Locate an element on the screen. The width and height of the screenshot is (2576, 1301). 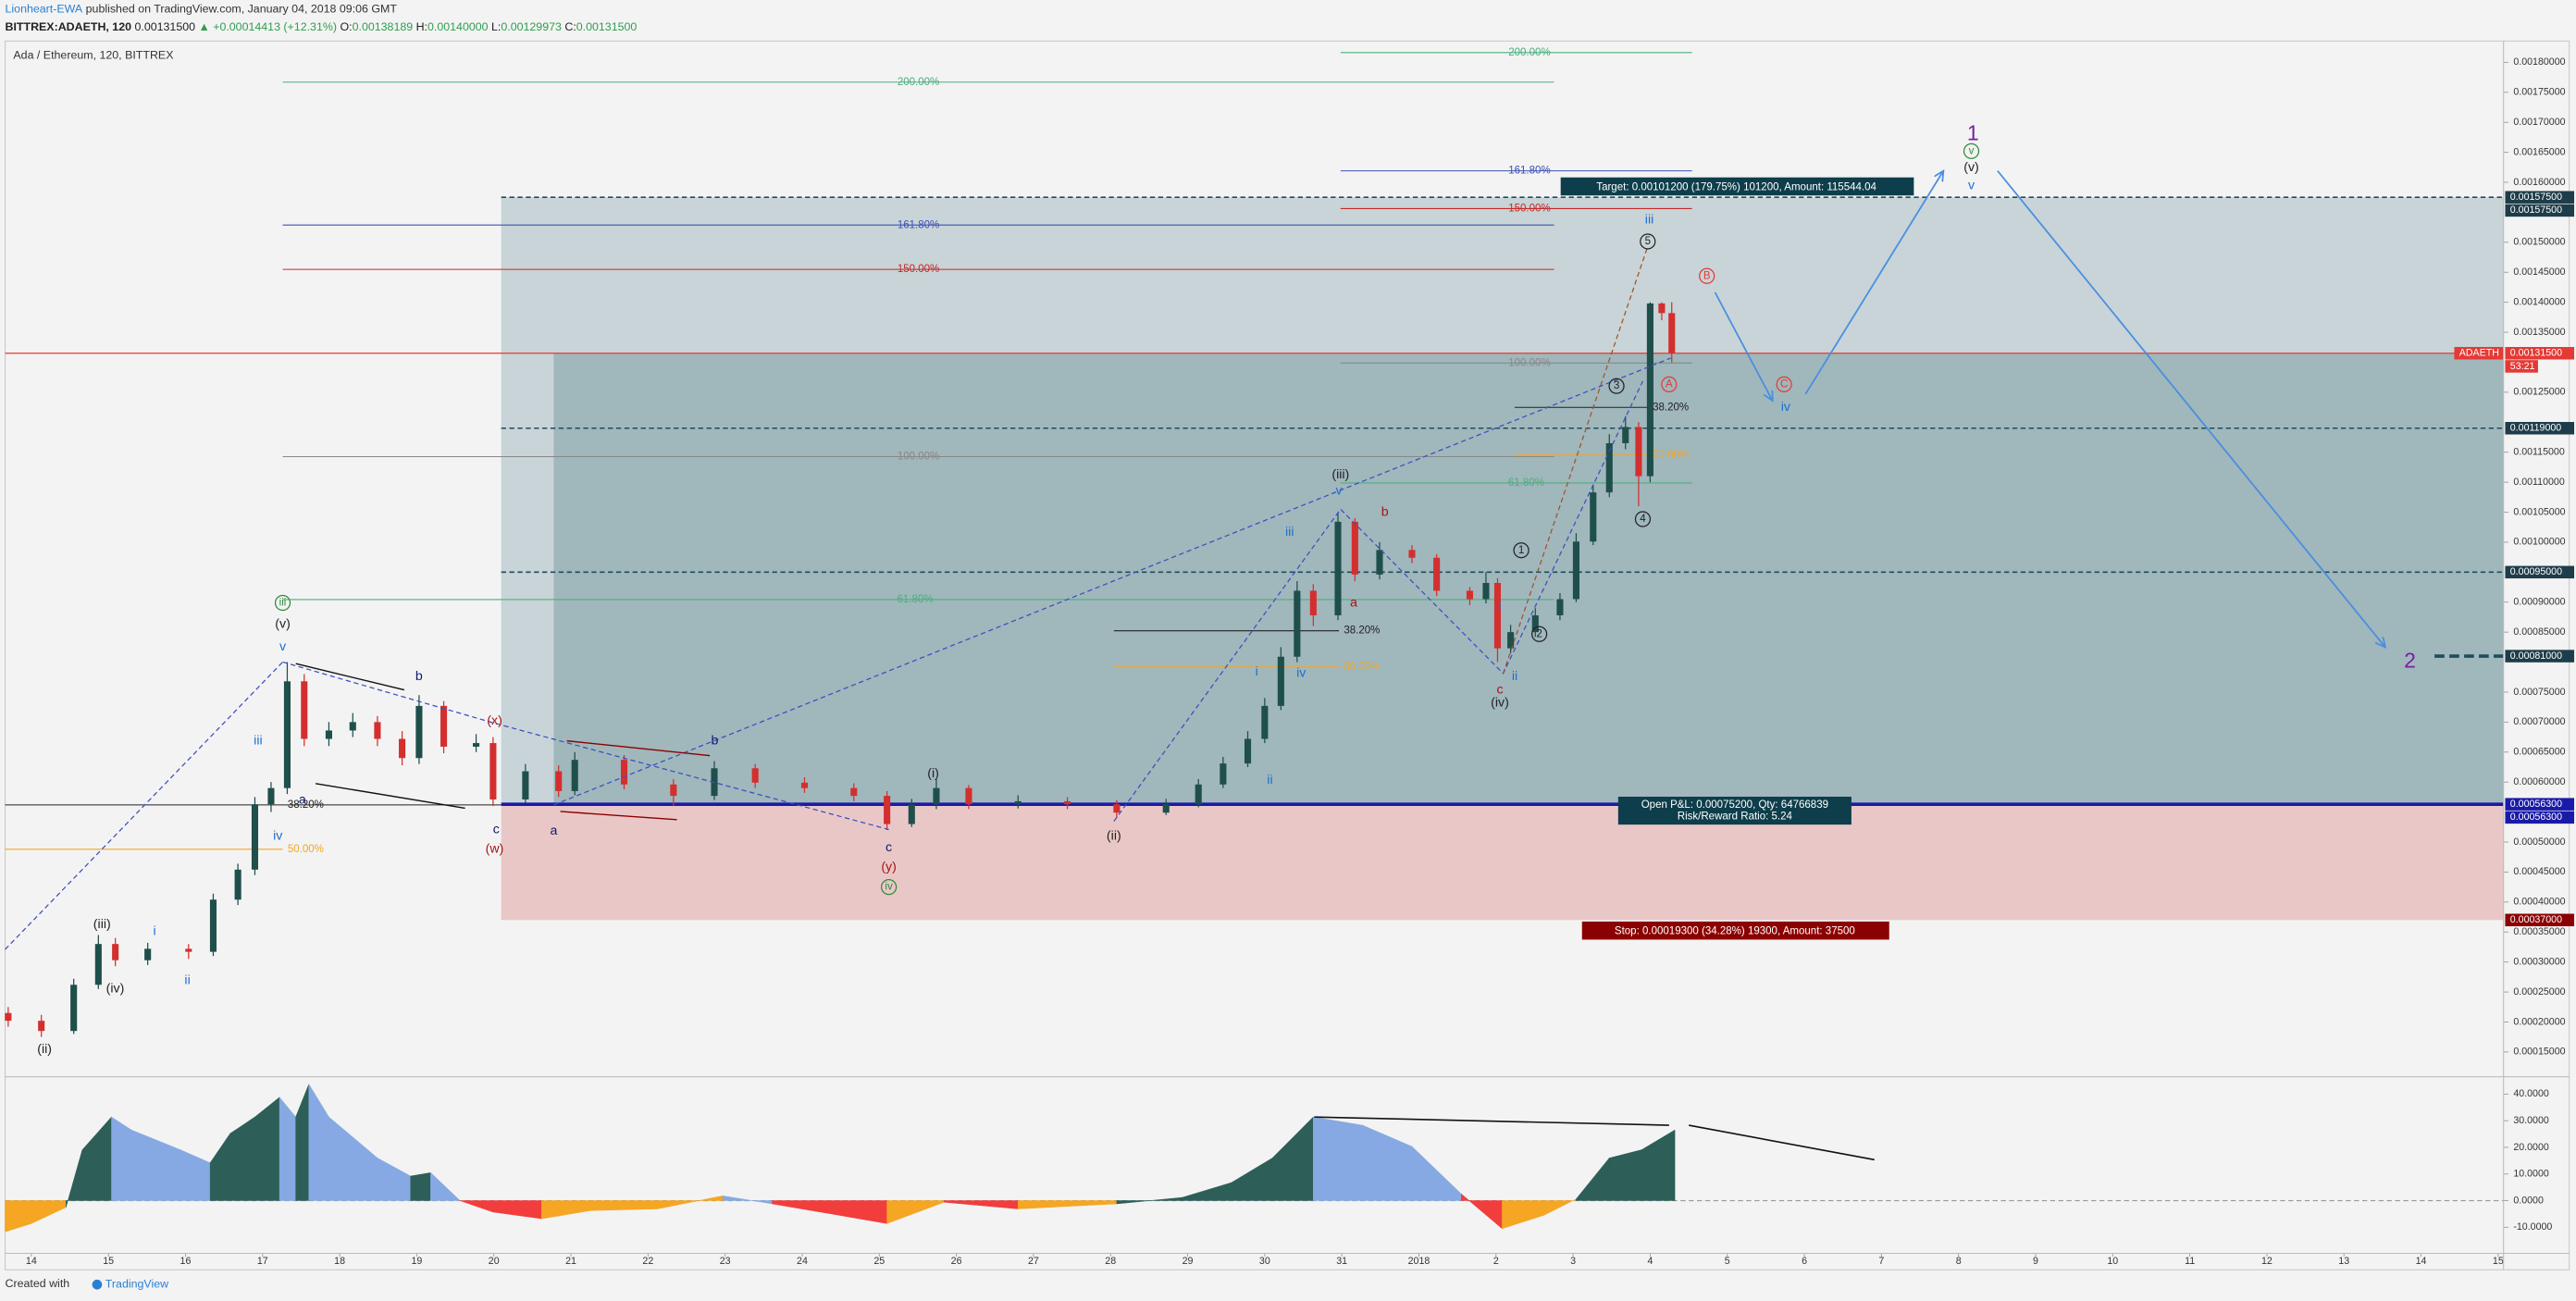
x-tick-label: 6 is located at coordinates (1804, 1262).